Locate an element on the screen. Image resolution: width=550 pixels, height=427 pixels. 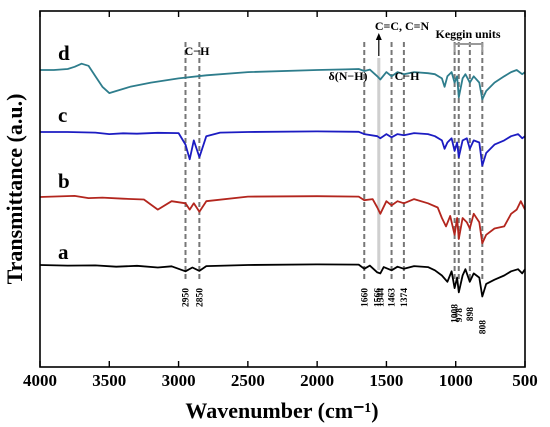
peak-label-2850: 2850 is located at coordinates (200, 297).